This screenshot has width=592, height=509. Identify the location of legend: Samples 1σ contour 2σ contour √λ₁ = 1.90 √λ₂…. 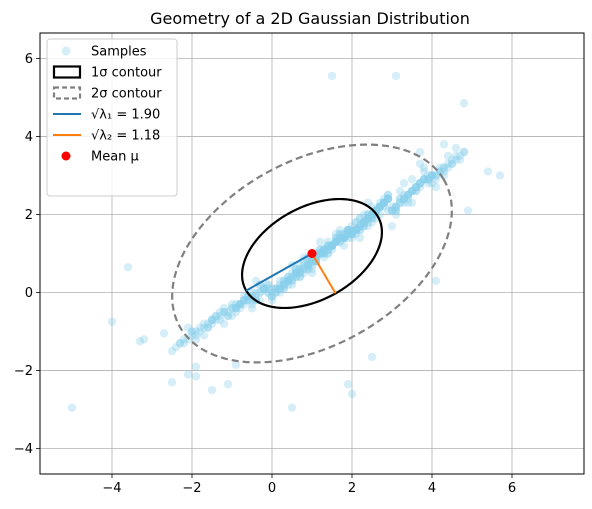
(112, 117).